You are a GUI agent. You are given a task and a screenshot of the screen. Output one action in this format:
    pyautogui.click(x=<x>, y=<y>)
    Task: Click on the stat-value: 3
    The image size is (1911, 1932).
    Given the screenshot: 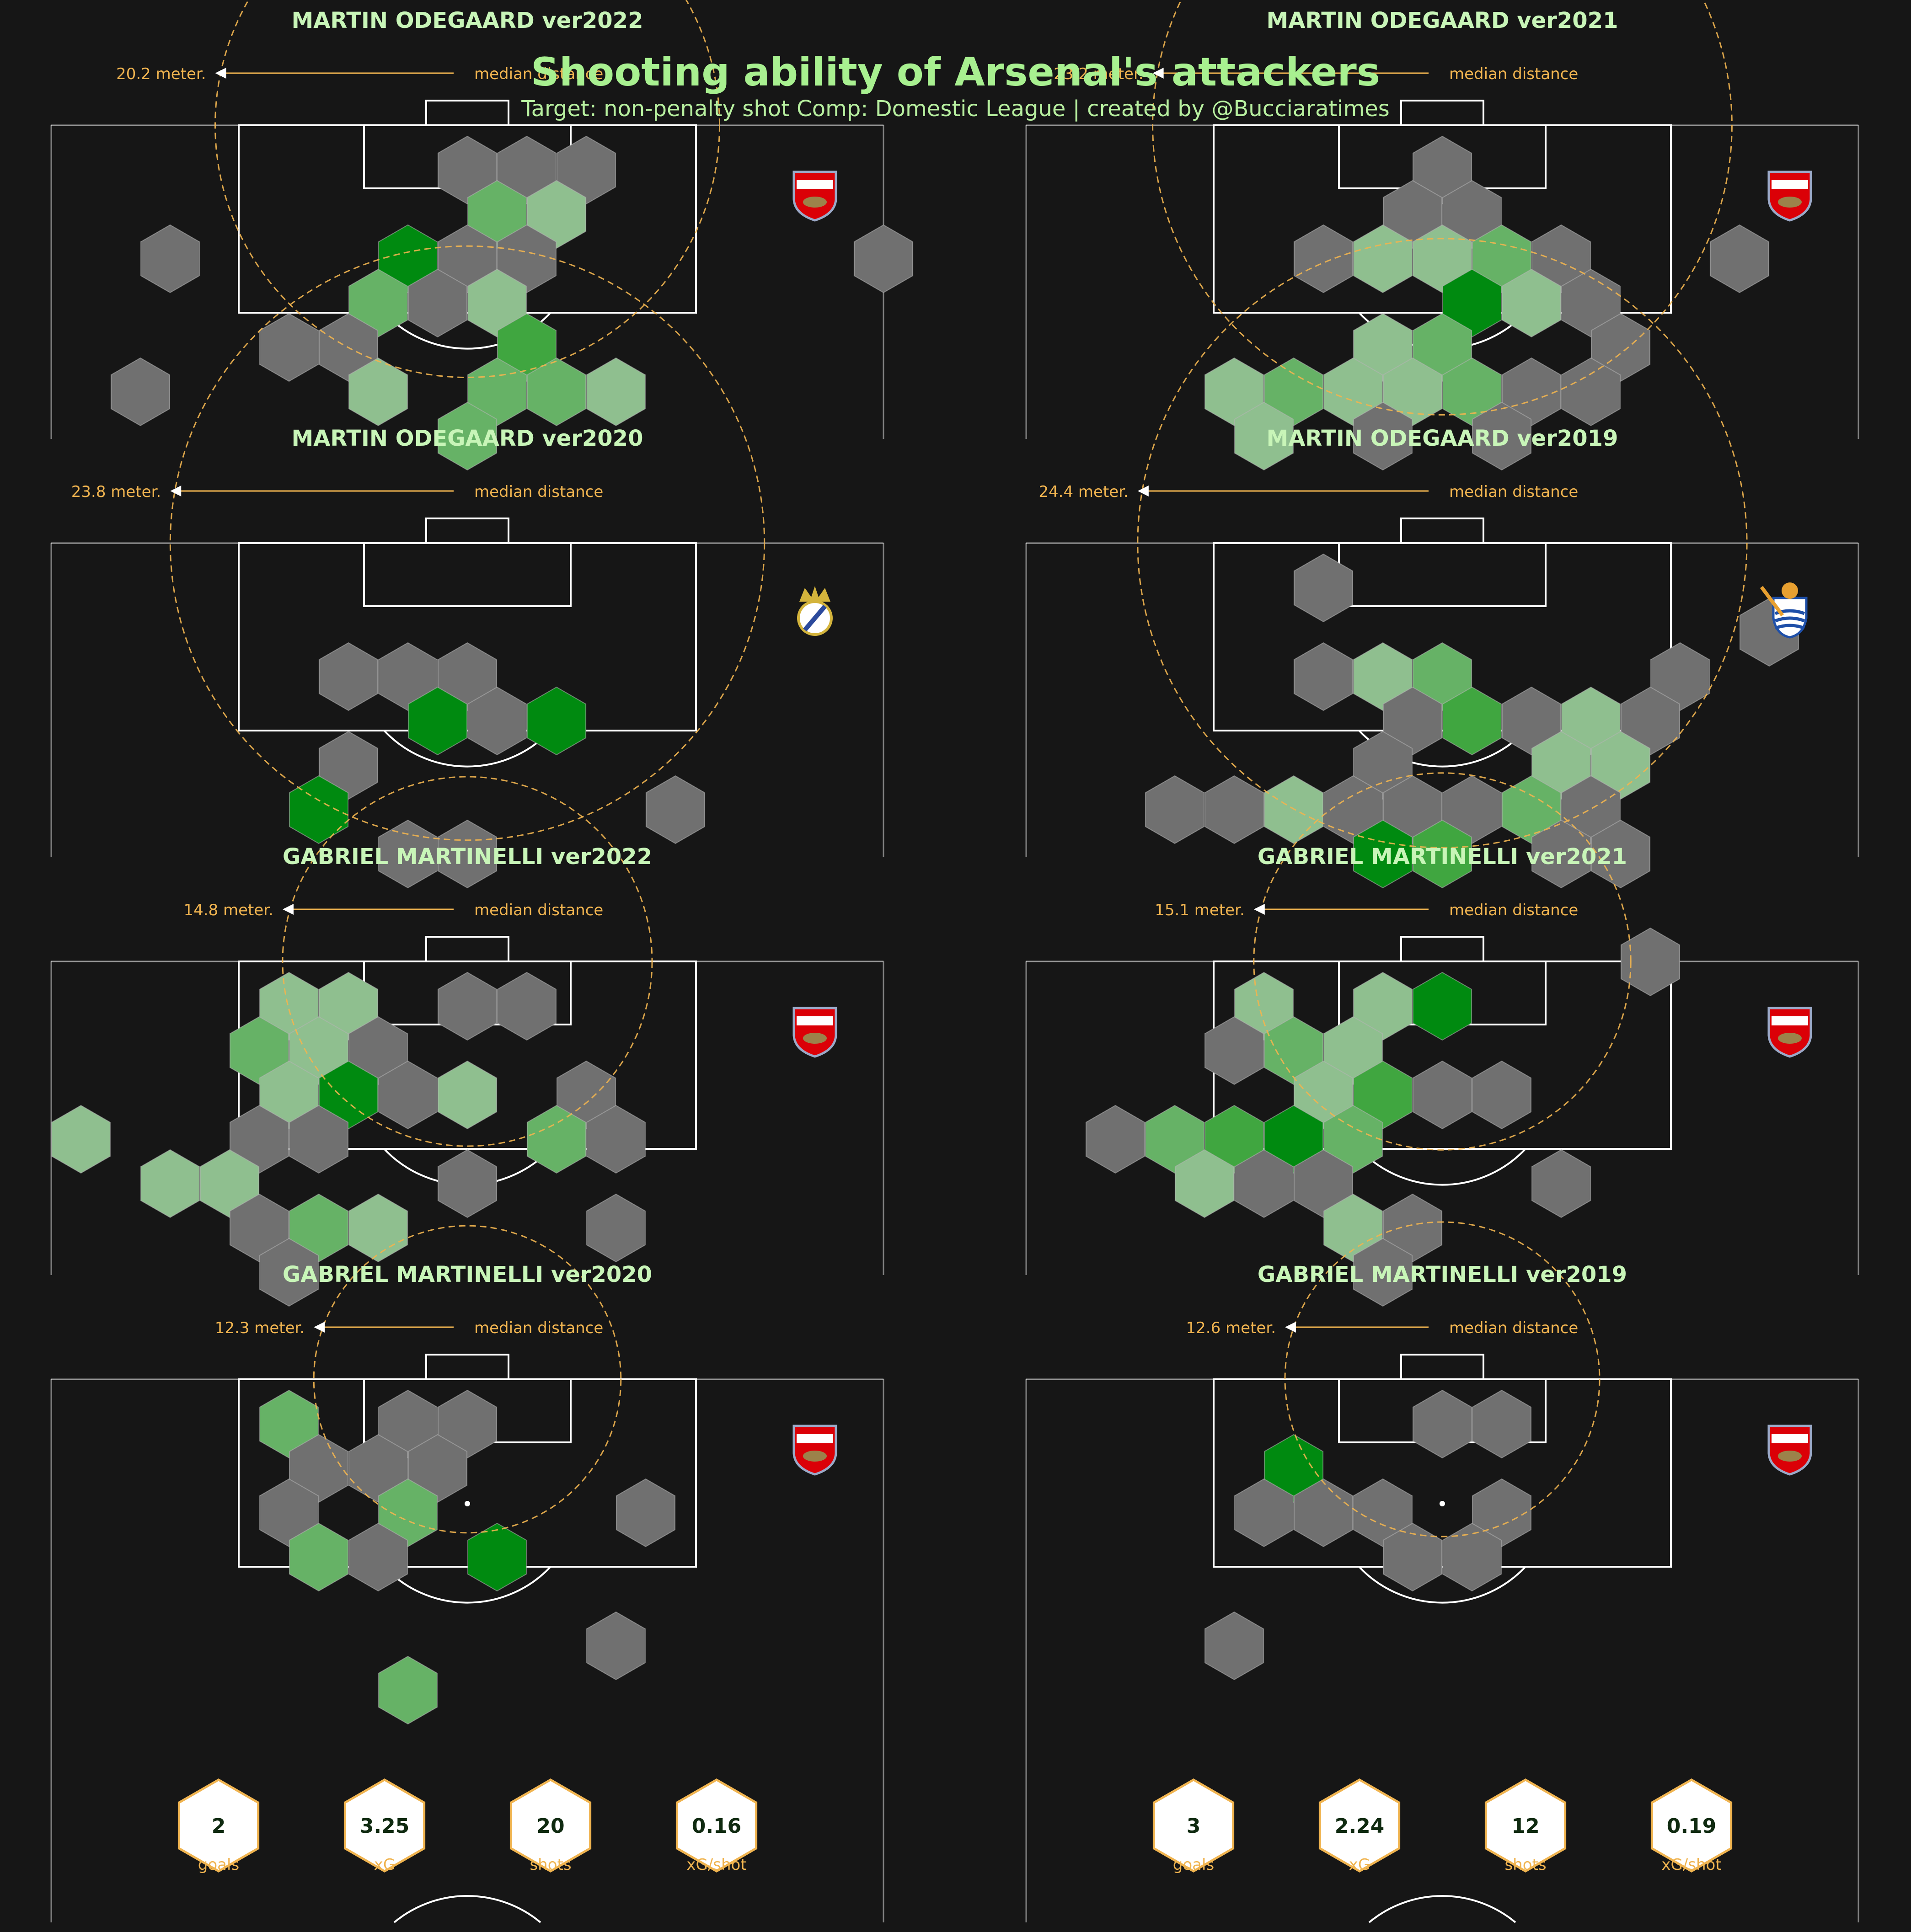 What is the action you would take?
    pyautogui.click(x=1194, y=1826)
    